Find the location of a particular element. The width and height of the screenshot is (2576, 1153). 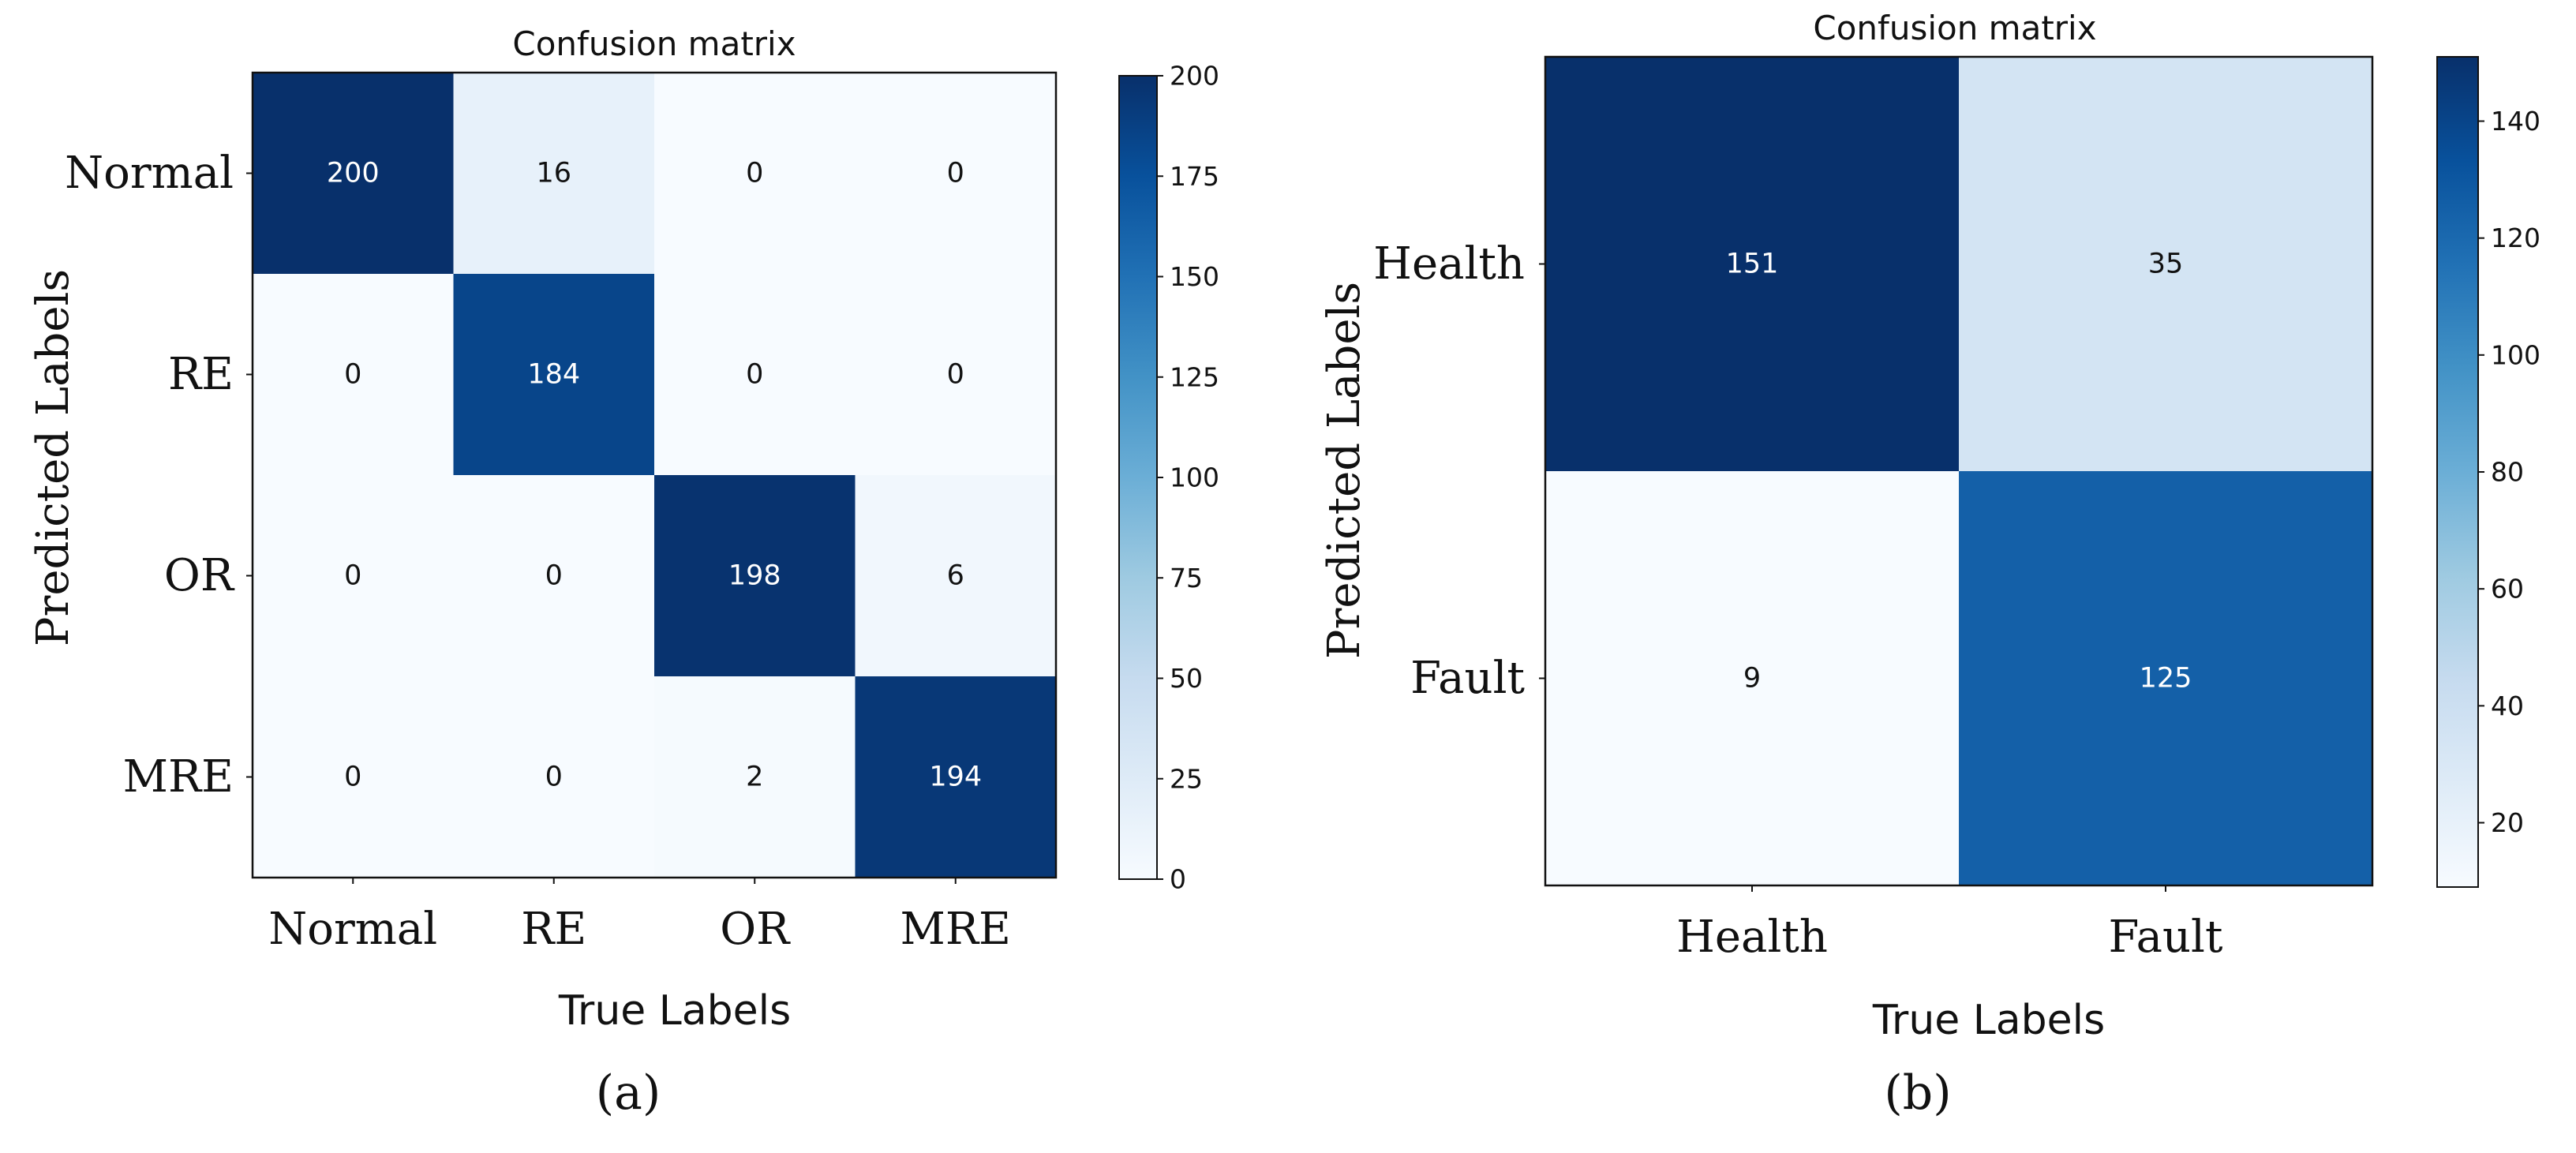

chart-a-cell-r3-c0 is located at coordinates (353, 777).